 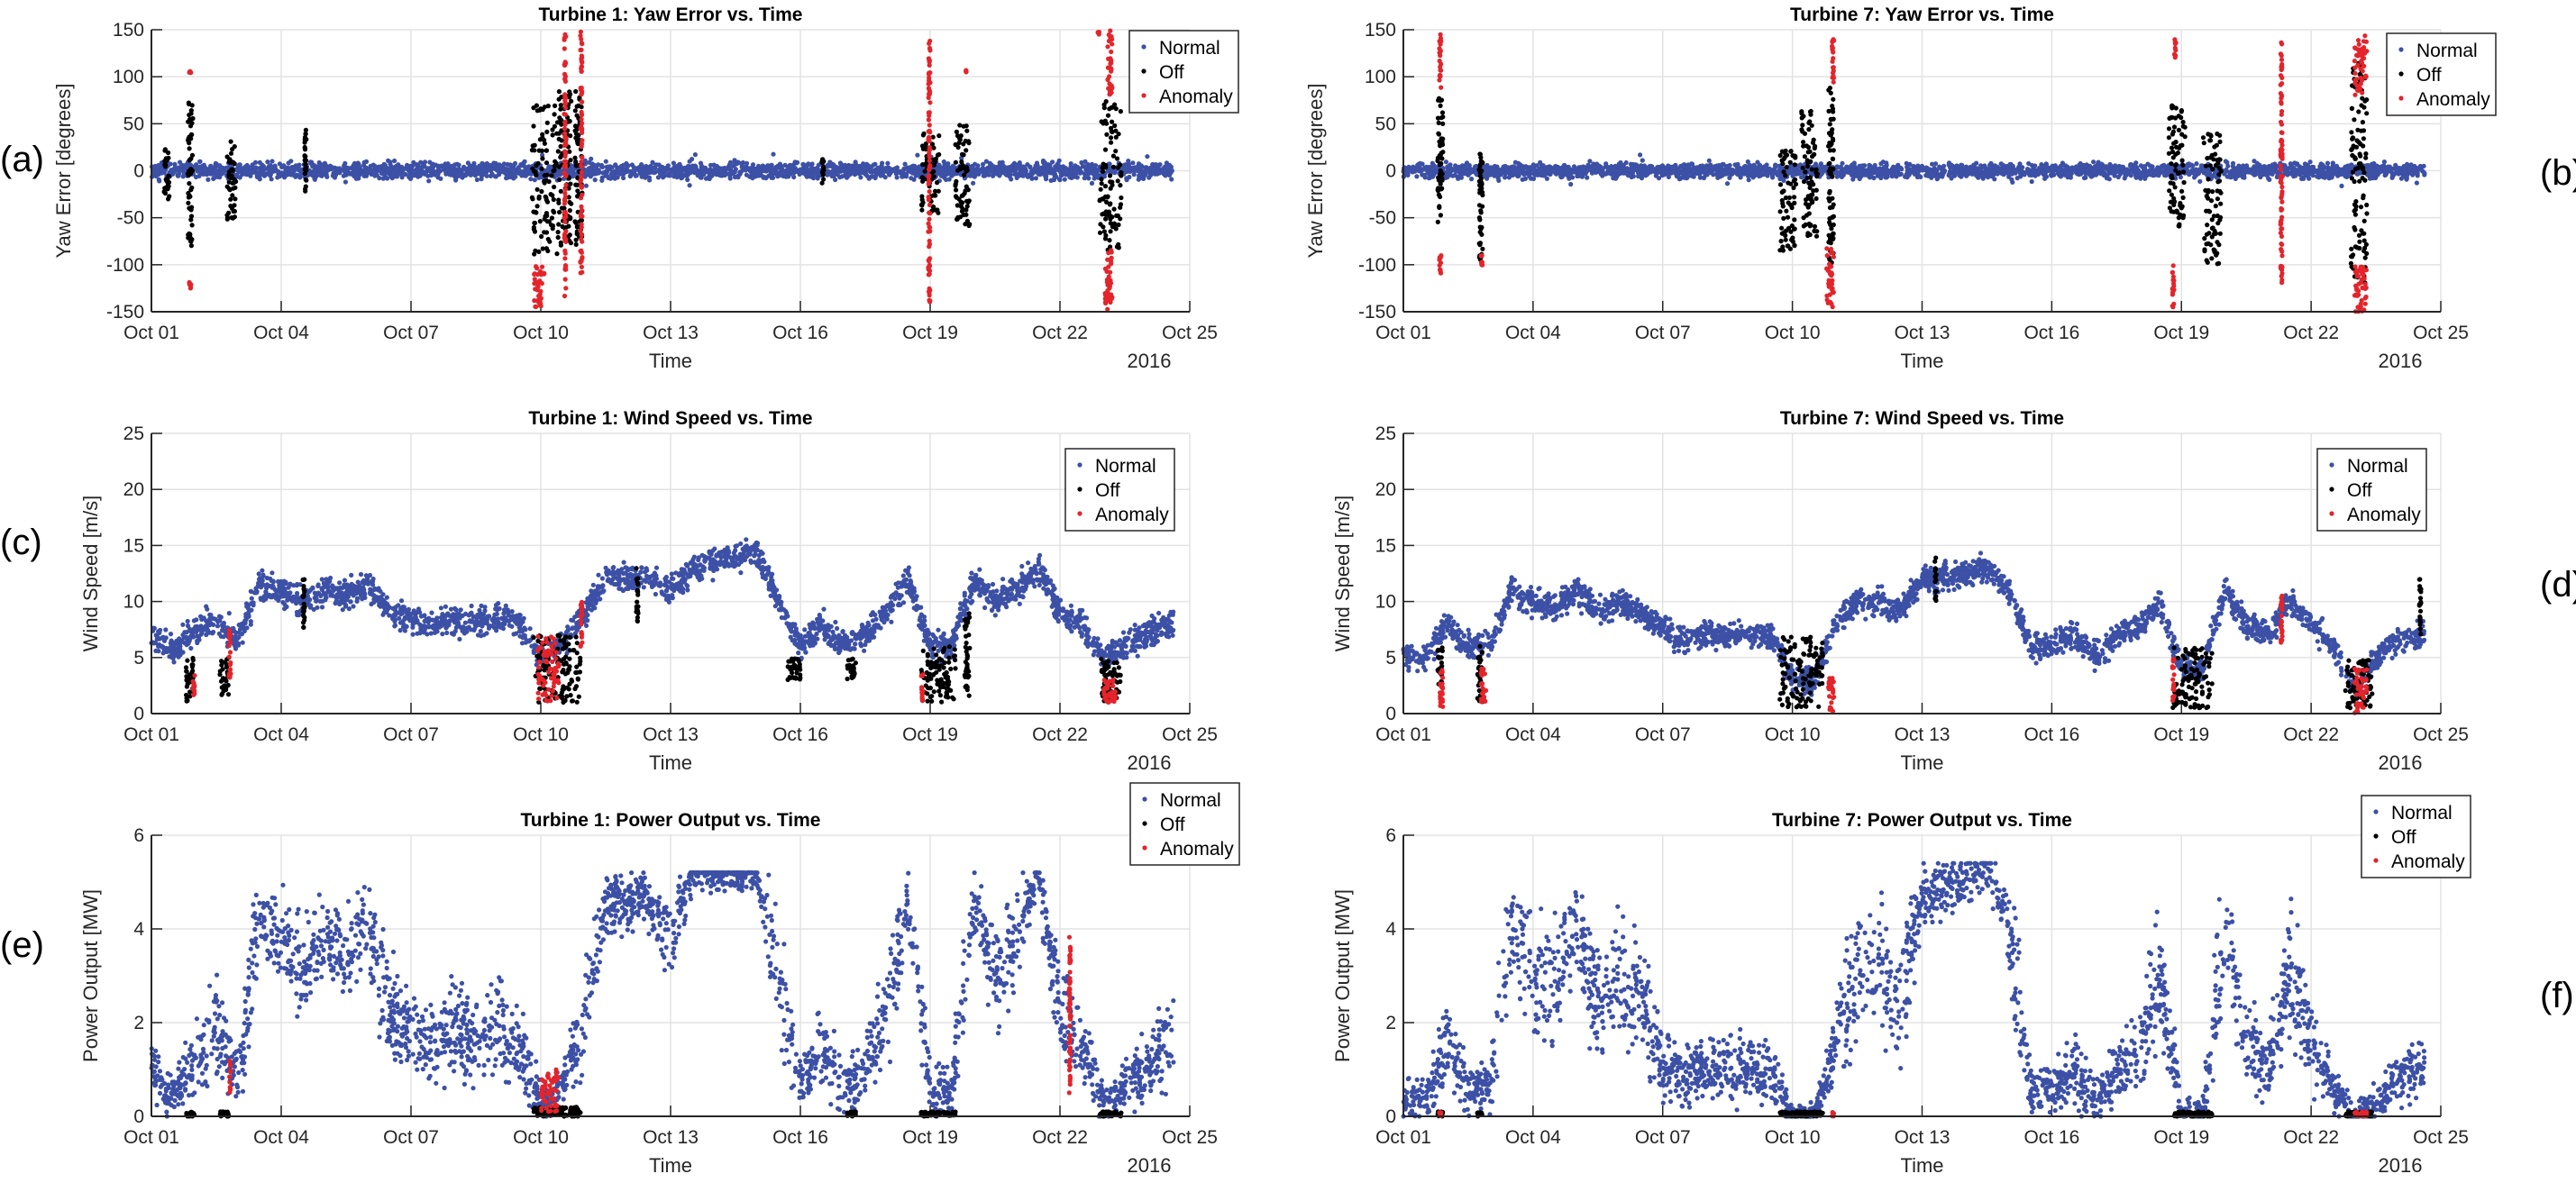 I want to click on data-points, so click(x=662, y=170).